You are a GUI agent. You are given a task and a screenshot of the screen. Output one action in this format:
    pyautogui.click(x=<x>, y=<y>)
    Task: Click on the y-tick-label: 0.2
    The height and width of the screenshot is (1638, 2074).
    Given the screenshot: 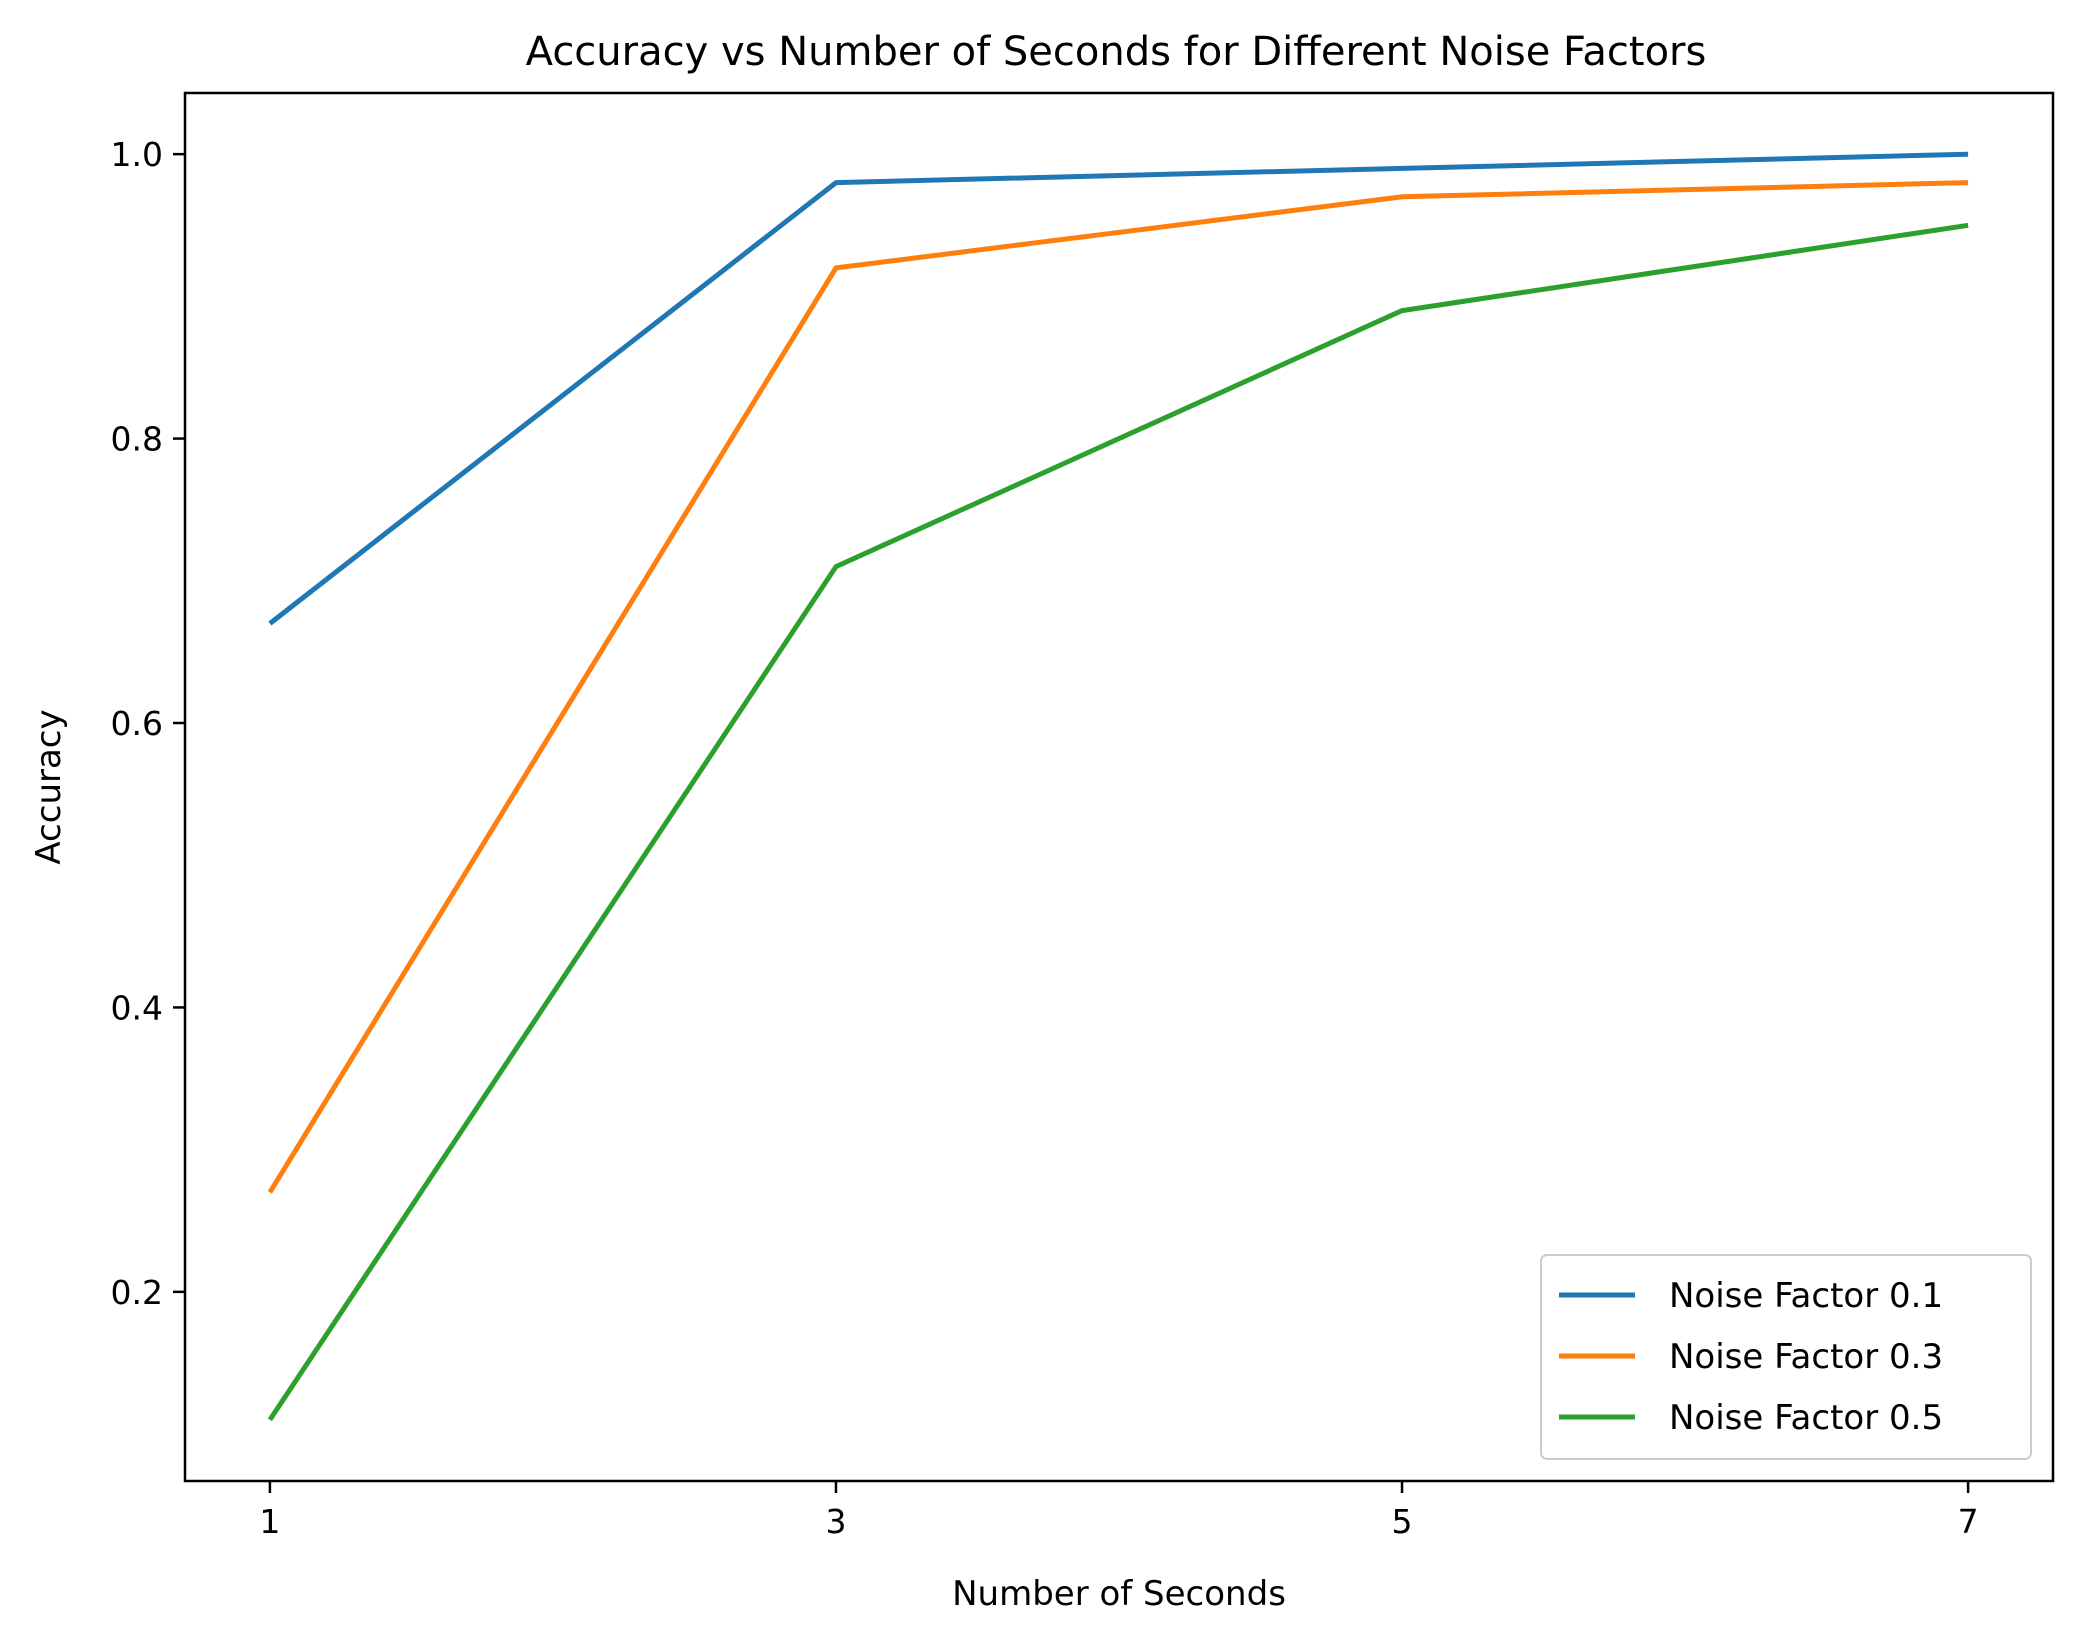 What is the action you would take?
    pyautogui.click(x=137, y=1292)
    